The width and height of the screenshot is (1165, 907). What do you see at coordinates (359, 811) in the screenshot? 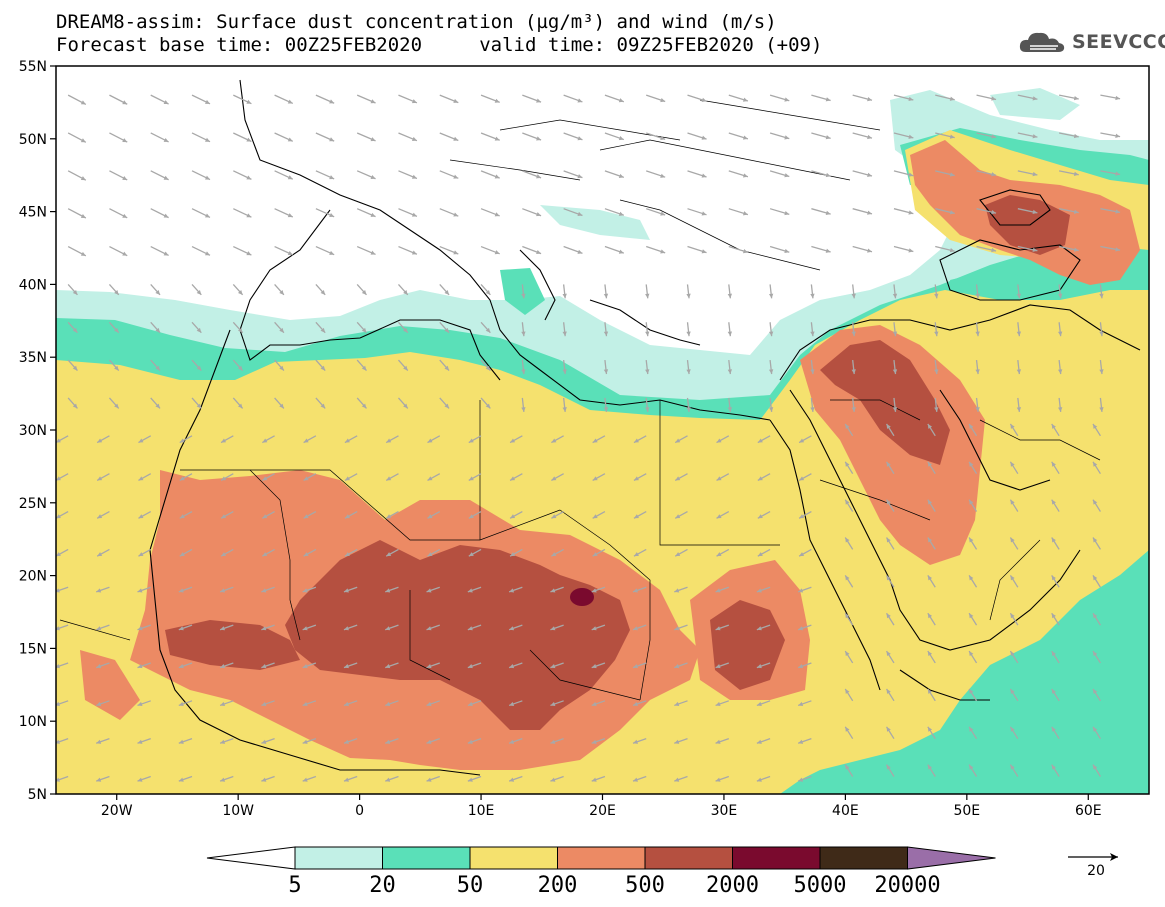
I see `lon-tick-label: 0` at bounding box center [359, 811].